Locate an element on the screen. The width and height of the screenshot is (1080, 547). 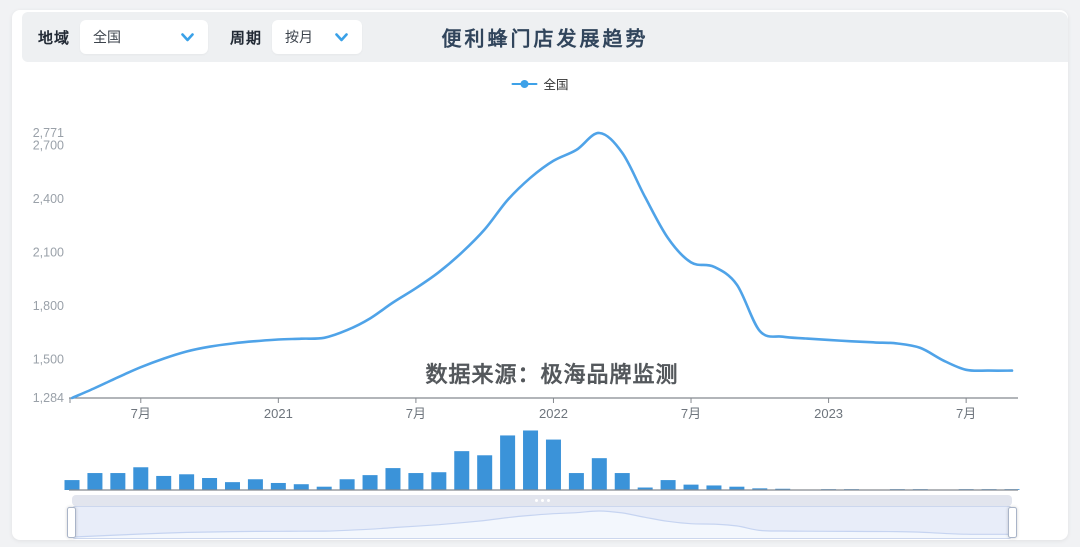
bar-chart is located at coordinates (540, 459).